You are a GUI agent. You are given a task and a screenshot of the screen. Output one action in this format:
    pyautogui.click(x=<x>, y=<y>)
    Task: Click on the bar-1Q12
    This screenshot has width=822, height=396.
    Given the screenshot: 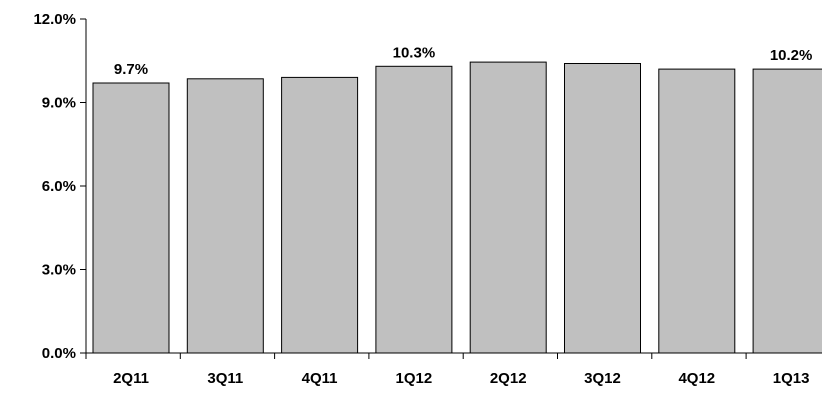 What is the action you would take?
    pyautogui.click(x=414, y=209)
    